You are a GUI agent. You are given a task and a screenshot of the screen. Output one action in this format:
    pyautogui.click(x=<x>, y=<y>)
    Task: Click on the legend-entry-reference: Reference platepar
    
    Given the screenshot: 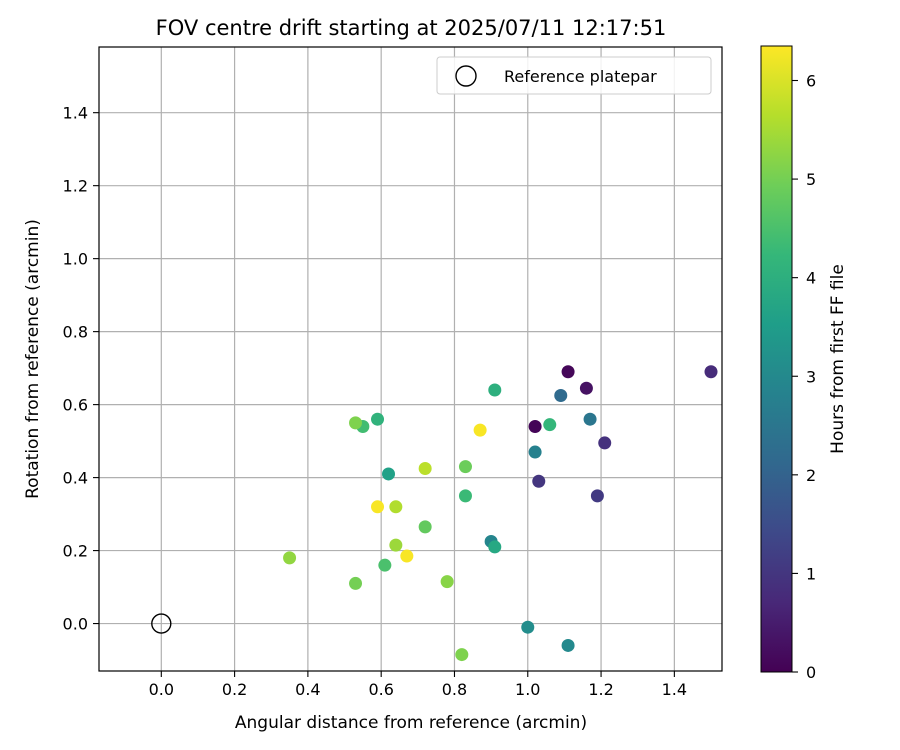 What is the action you would take?
    pyautogui.click(x=580, y=76)
    